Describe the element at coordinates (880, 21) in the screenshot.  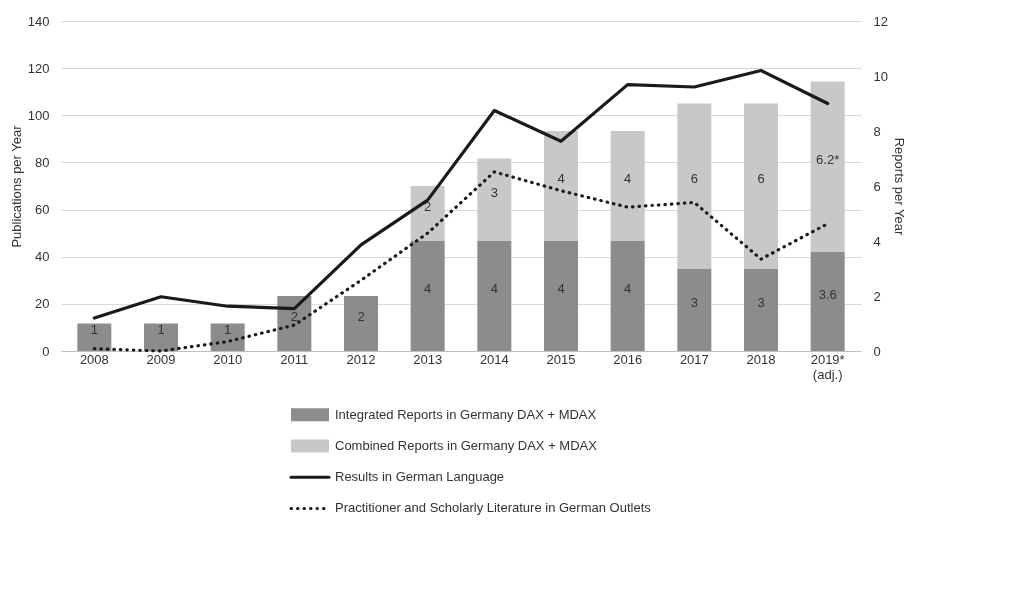
I see `y2-tick-label: 12` at that location.